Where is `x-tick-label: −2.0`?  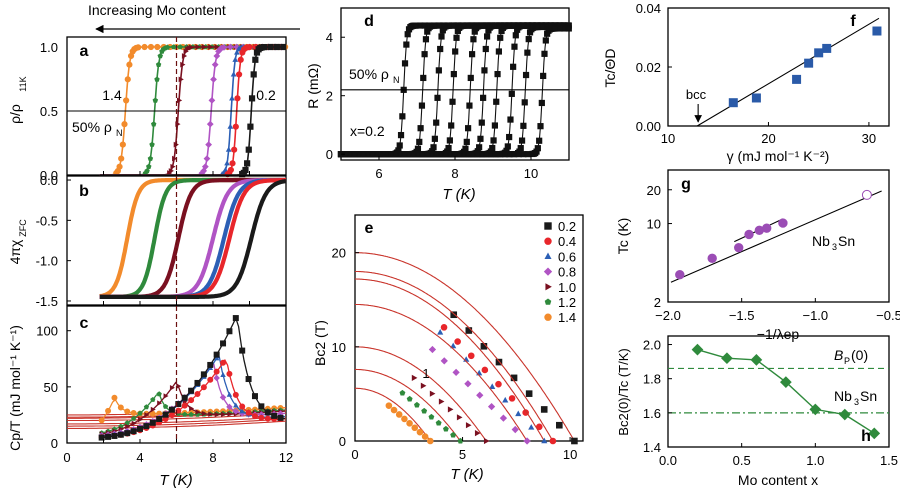
x-tick-label: −2.0 is located at coordinates (668, 315).